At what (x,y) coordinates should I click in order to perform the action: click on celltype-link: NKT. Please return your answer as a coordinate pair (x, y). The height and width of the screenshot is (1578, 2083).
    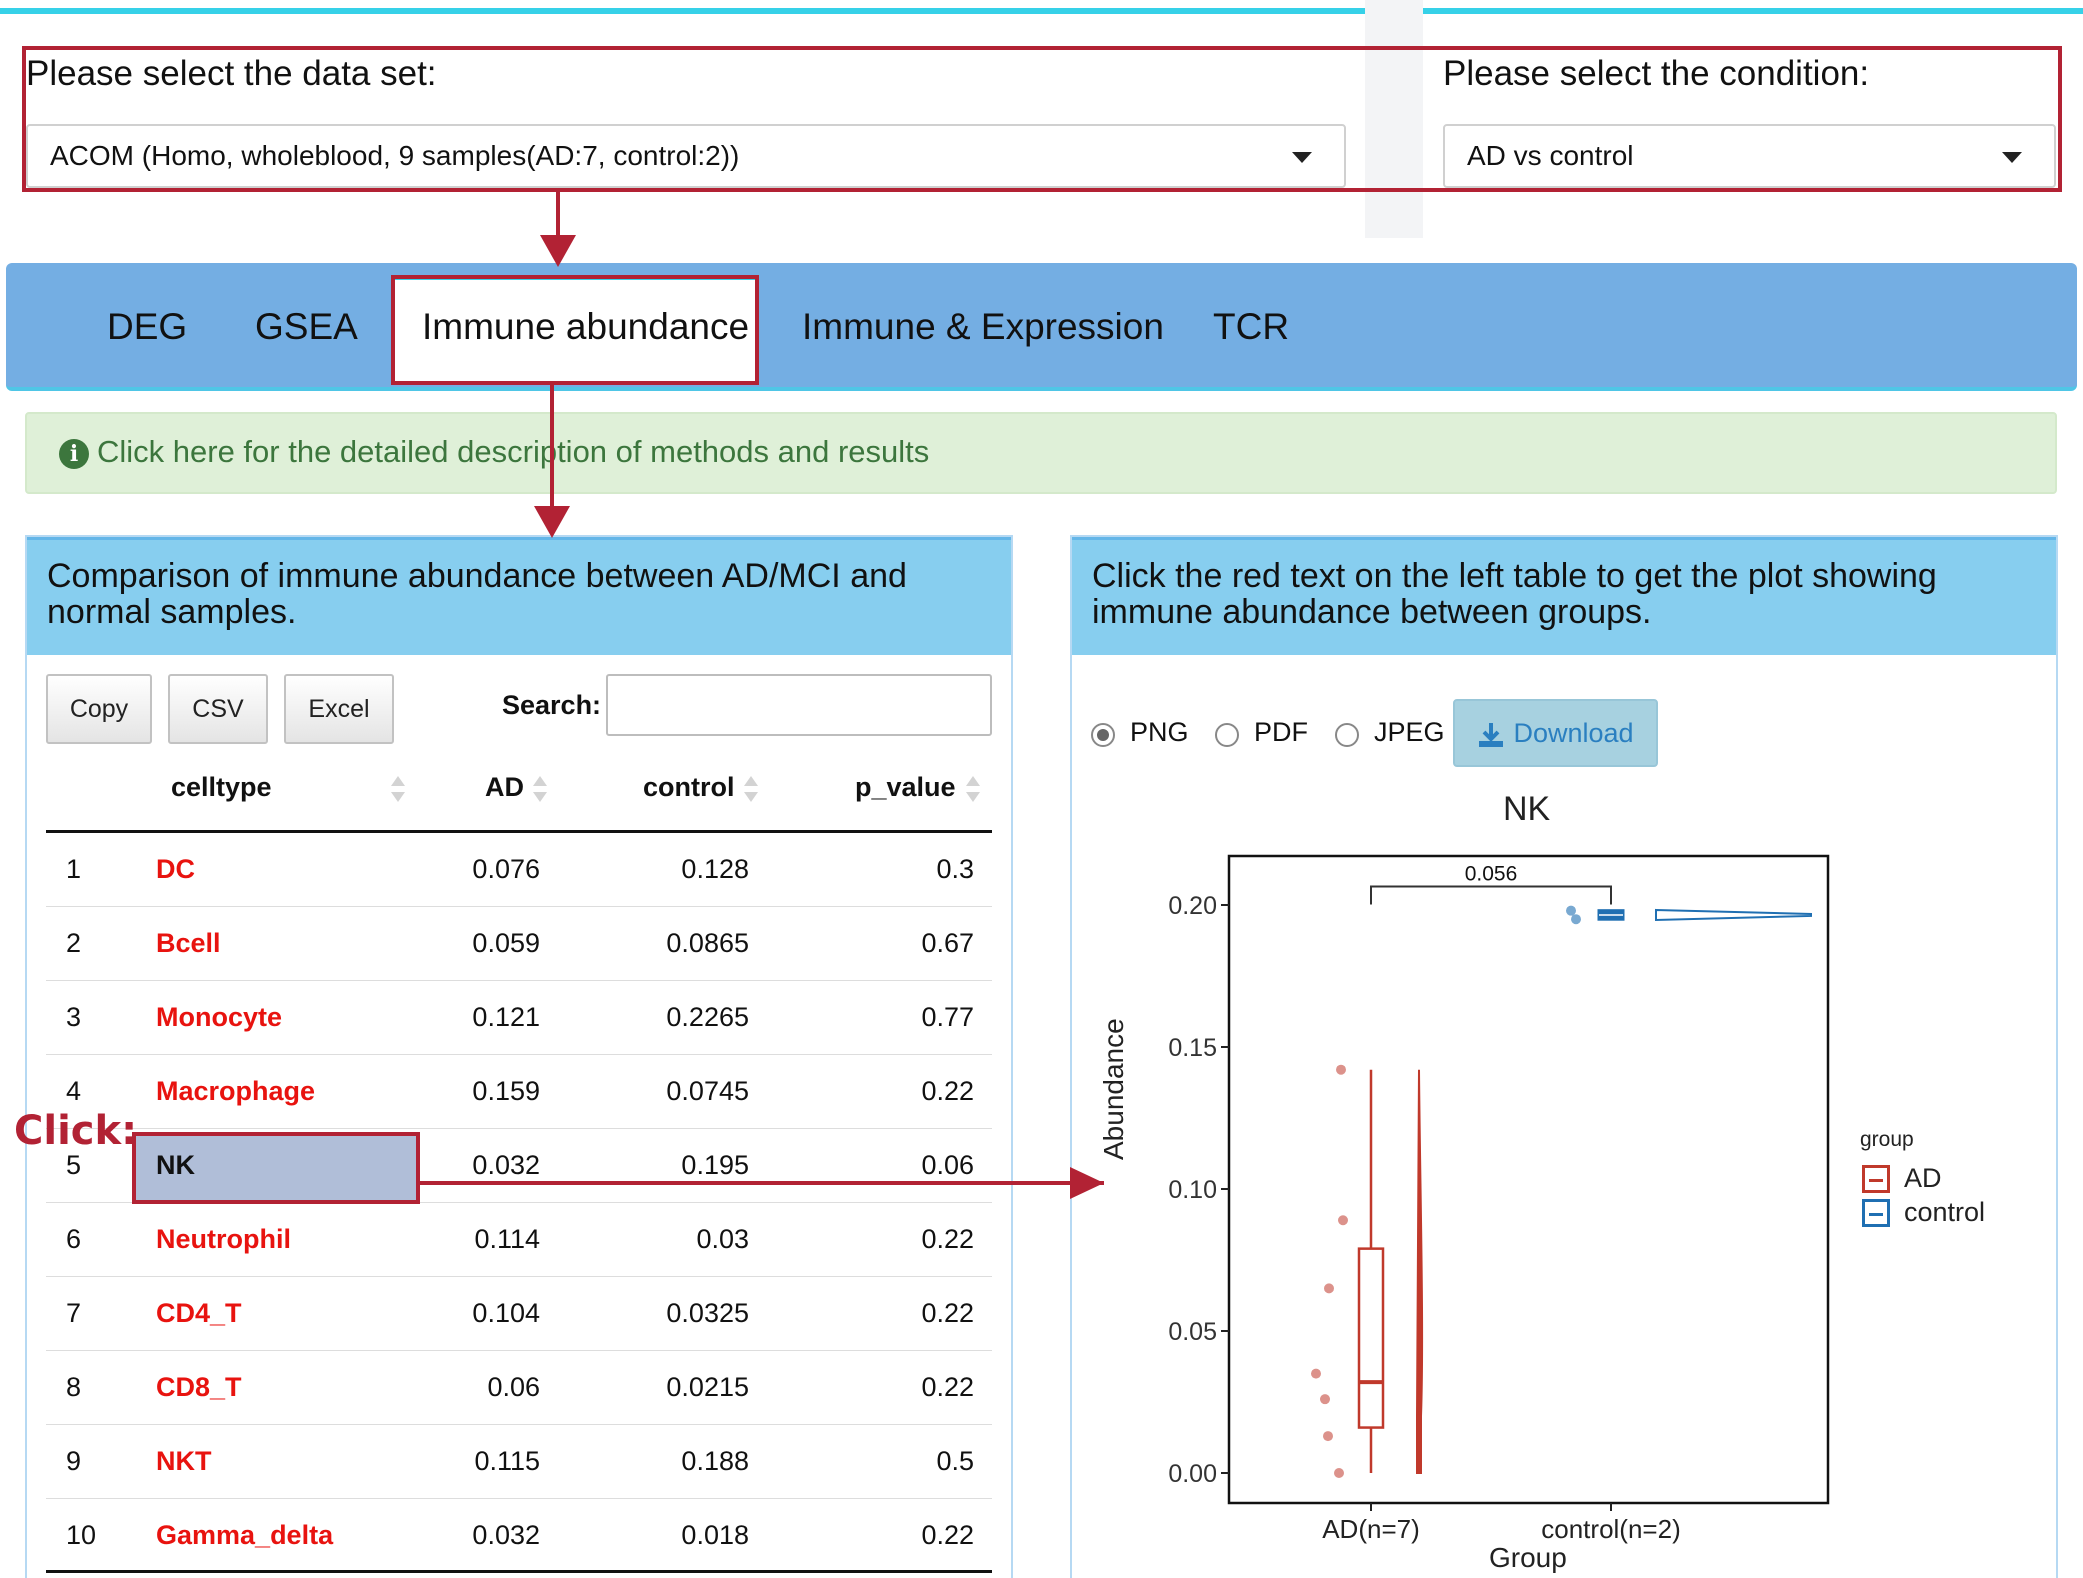
    Looking at the image, I should click on (184, 1461).